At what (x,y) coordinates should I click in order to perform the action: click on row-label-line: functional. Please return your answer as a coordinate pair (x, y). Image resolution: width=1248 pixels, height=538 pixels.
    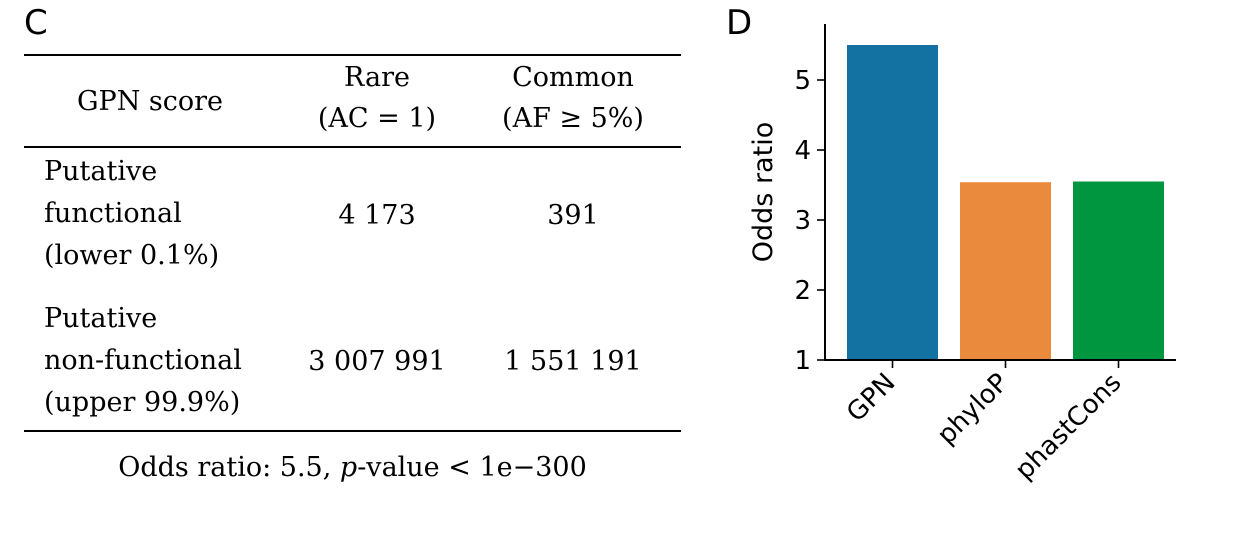
    Looking at the image, I should click on (113, 213).